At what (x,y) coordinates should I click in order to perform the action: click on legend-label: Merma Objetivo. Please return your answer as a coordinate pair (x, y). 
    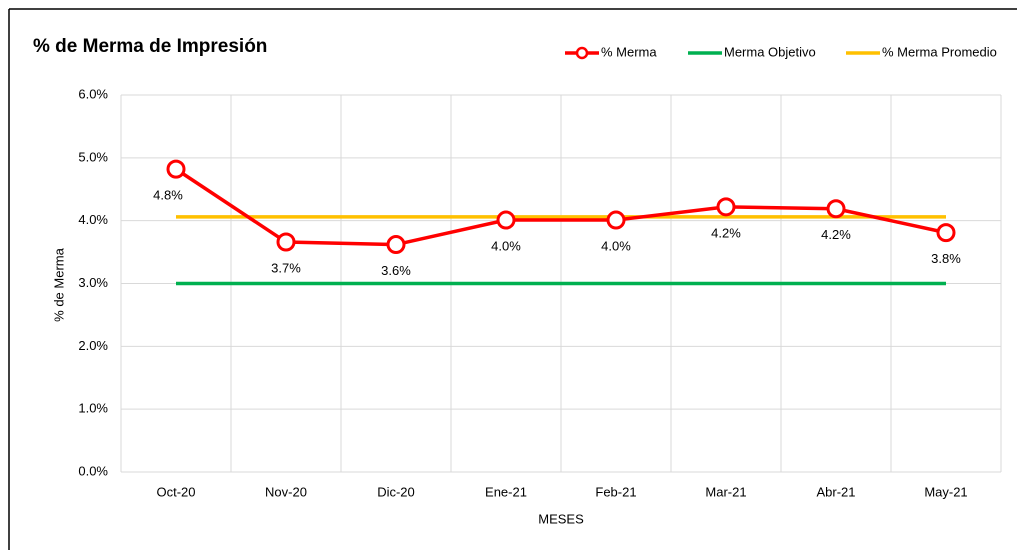
    Looking at the image, I should click on (770, 51).